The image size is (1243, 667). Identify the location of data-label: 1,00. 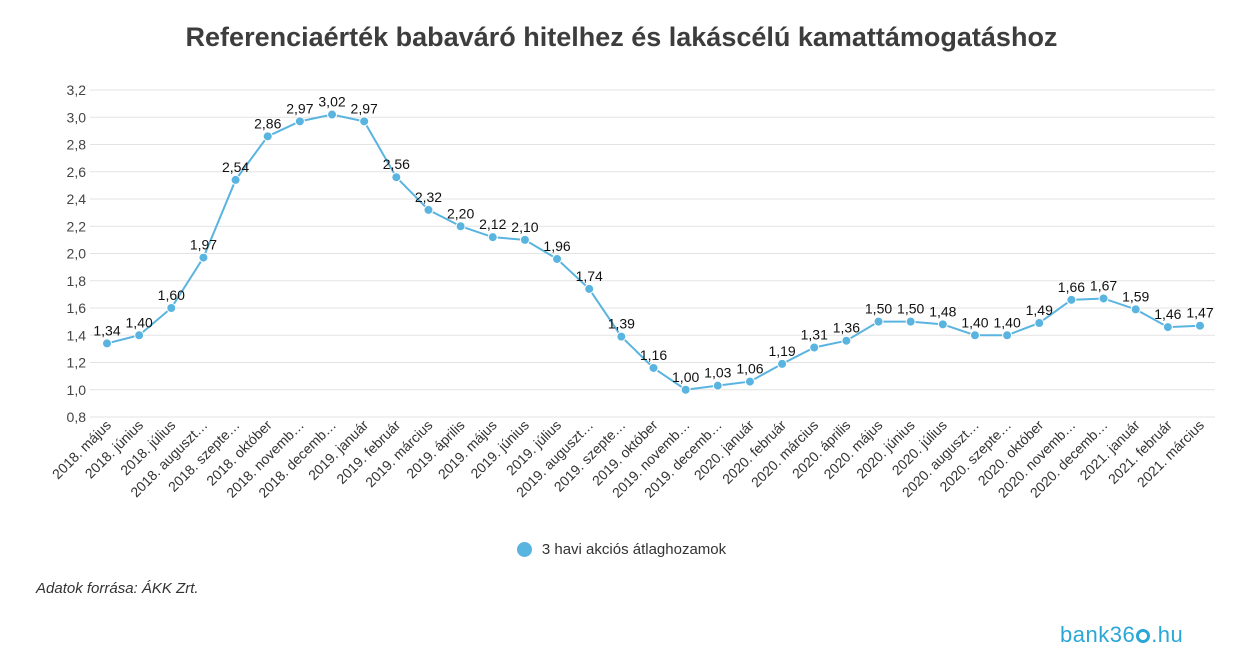
(685, 377).